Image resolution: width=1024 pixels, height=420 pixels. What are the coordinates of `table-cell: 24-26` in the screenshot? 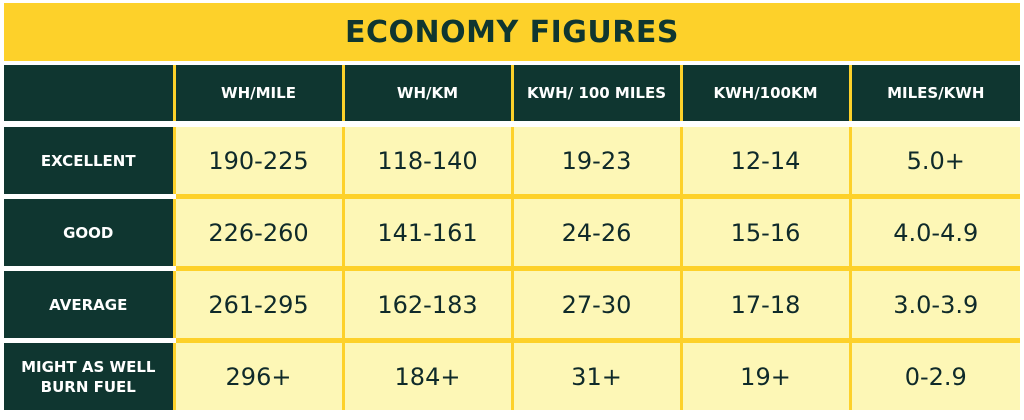 It's located at (595, 231).